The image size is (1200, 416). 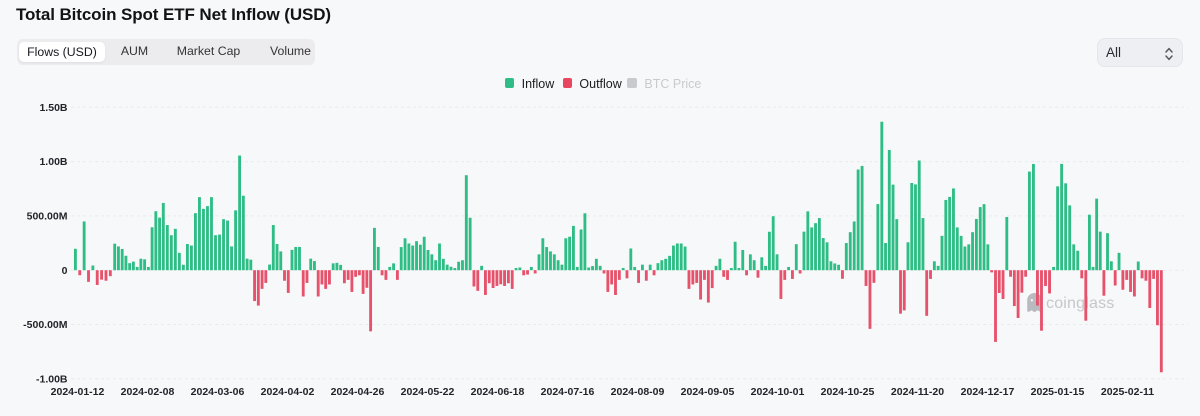 What do you see at coordinates (848, 392) in the screenshot?
I see `svg-text: 2024-10-25` at bounding box center [848, 392].